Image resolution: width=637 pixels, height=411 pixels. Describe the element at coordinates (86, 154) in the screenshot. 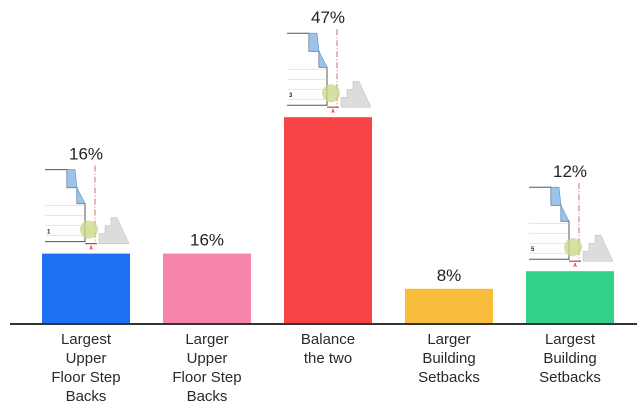

I see `value-label-1: 16%` at that location.